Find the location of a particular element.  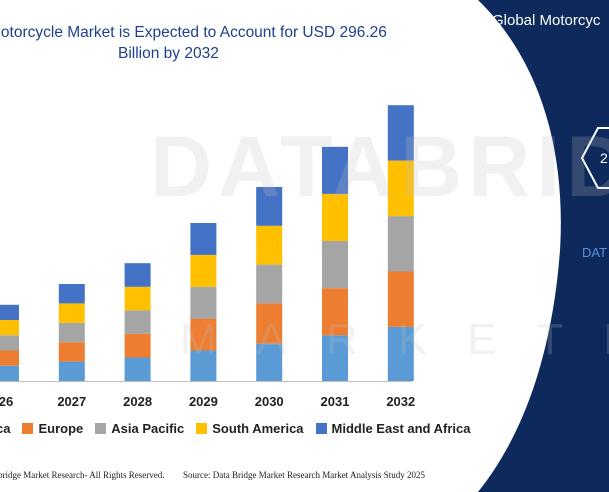

bar-2030-north-america is located at coordinates (269, 362).